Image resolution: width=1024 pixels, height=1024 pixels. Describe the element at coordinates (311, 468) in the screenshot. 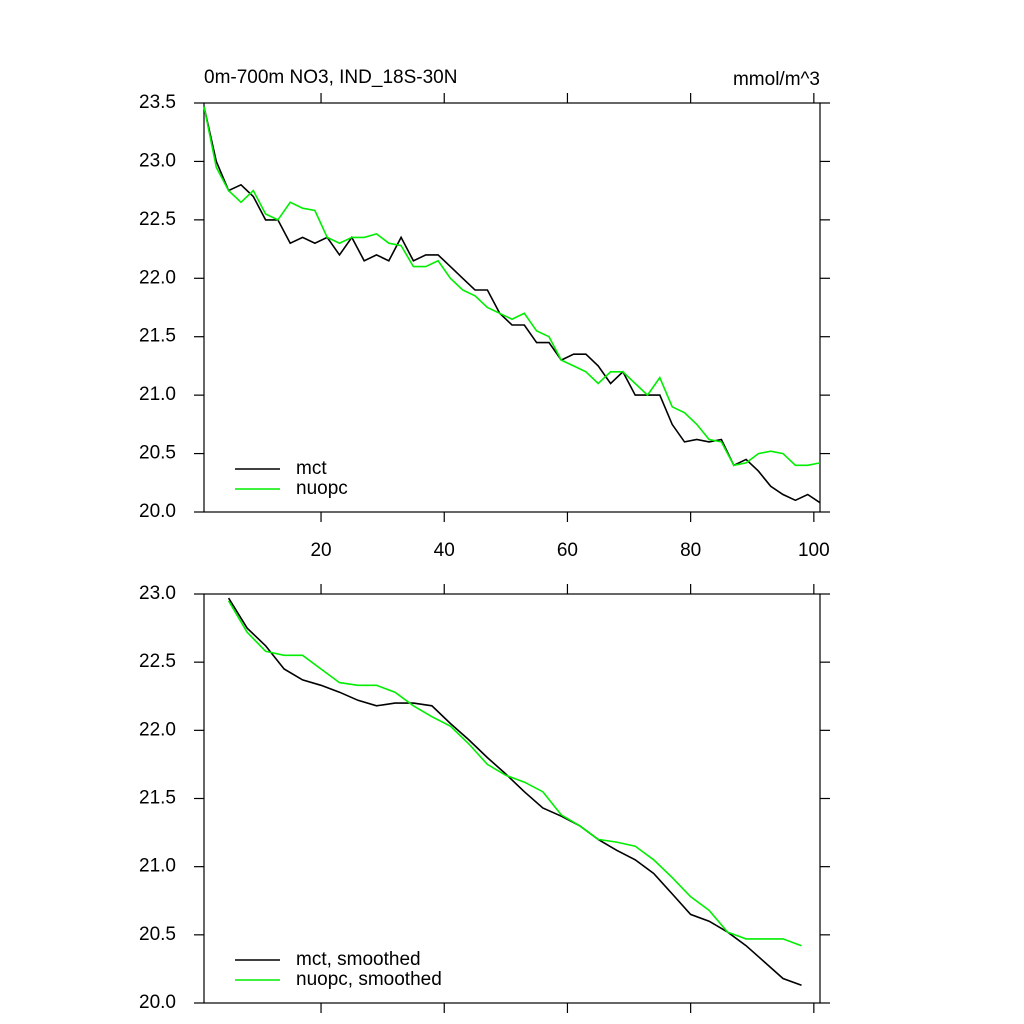

I see `legend-label: mct` at that location.